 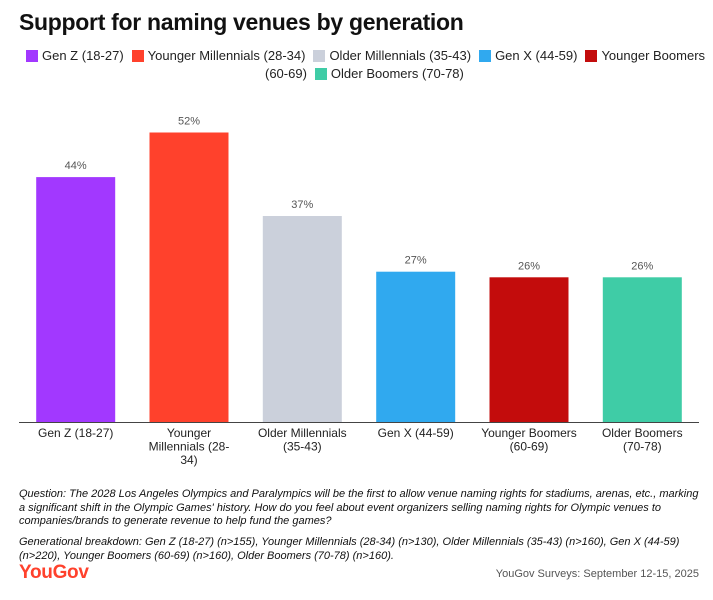 What do you see at coordinates (529, 266) in the screenshot?
I see `data-label-5: 26%` at bounding box center [529, 266].